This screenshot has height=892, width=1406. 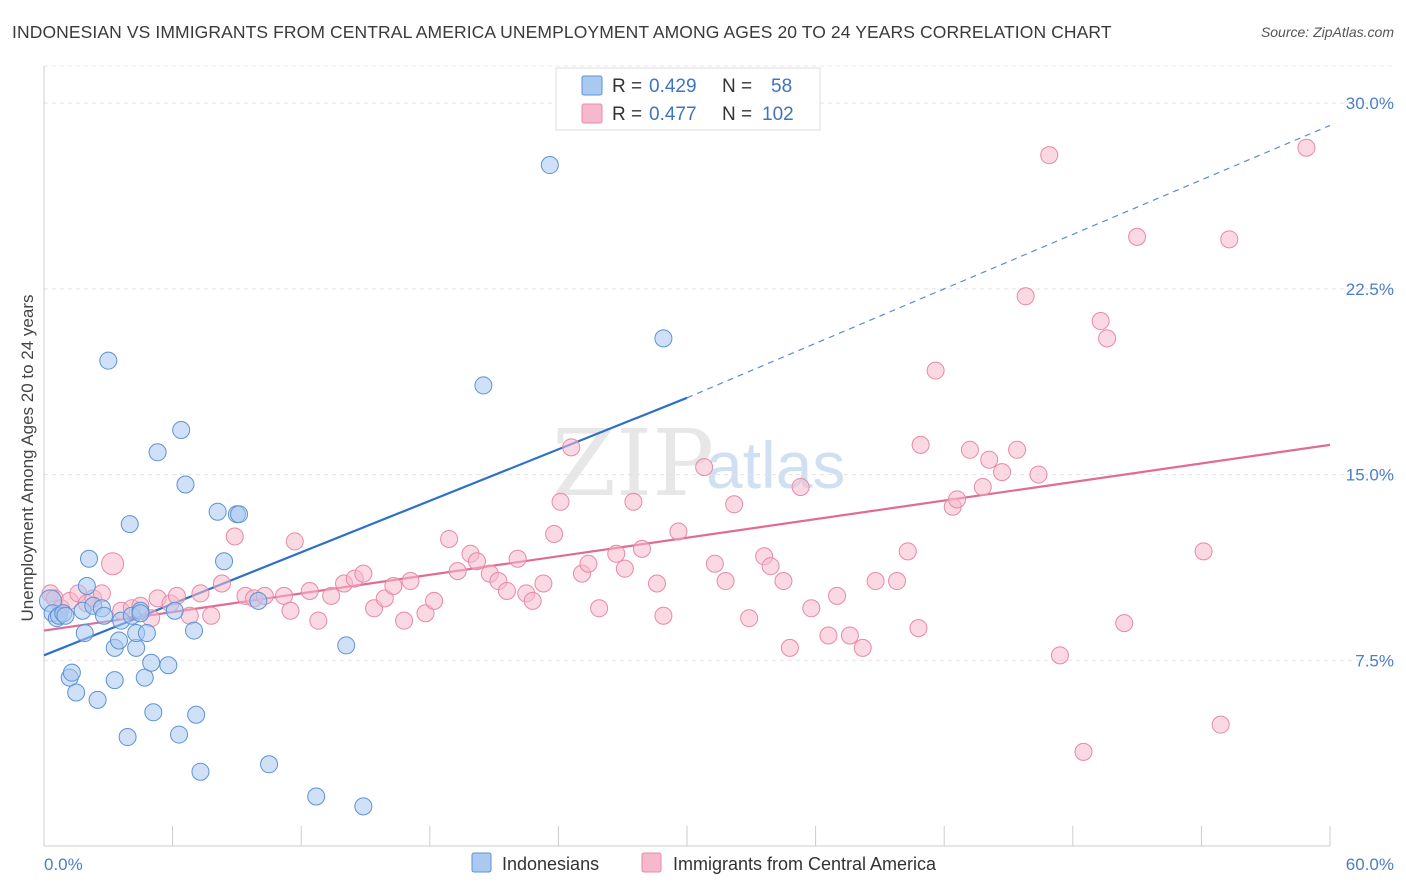 I want to click on y-tick-label: 22.5%, so click(x=1370, y=289).